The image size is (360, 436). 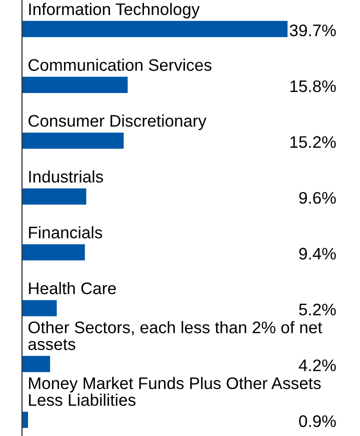 I want to click on y-tick-label: Health Care, so click(x=72, y=288).